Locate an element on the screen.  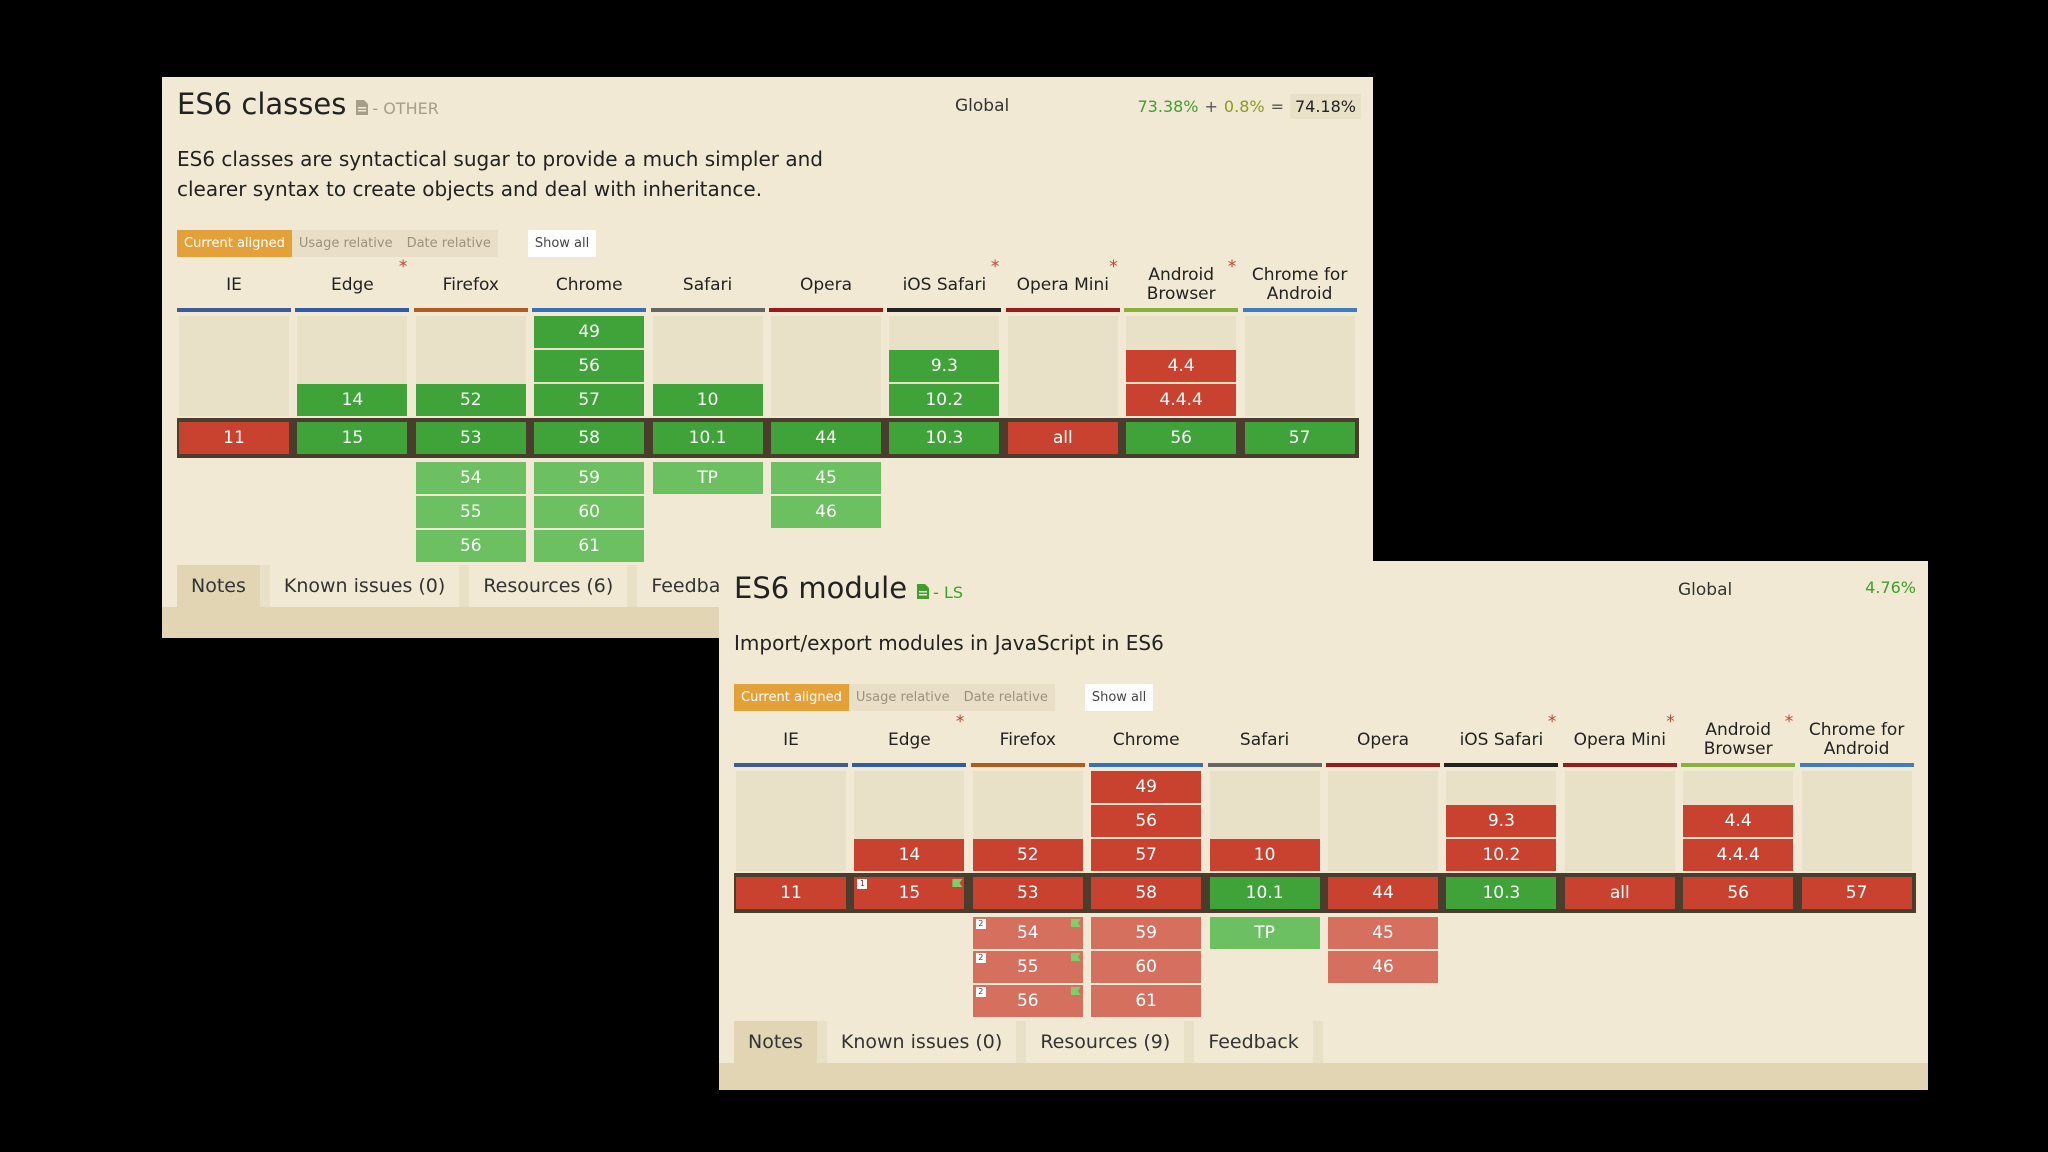
browser-header-chrome-for-android: Chrome for Android is located at coordinates (1856, 739).